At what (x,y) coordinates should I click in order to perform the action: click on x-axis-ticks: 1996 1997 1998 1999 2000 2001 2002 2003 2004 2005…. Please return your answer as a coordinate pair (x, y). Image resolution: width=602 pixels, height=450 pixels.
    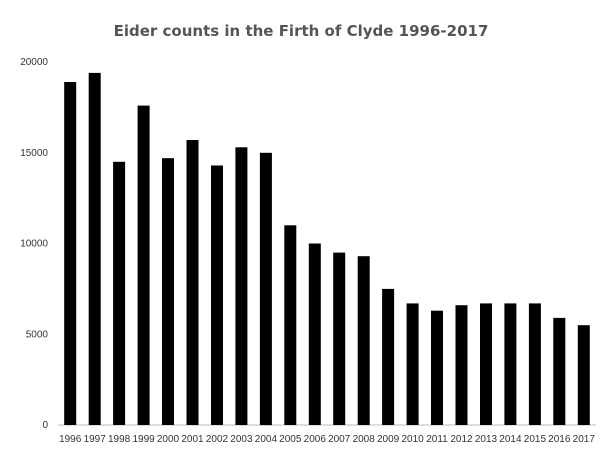
    Looking at the image, I should click on (327, 439).